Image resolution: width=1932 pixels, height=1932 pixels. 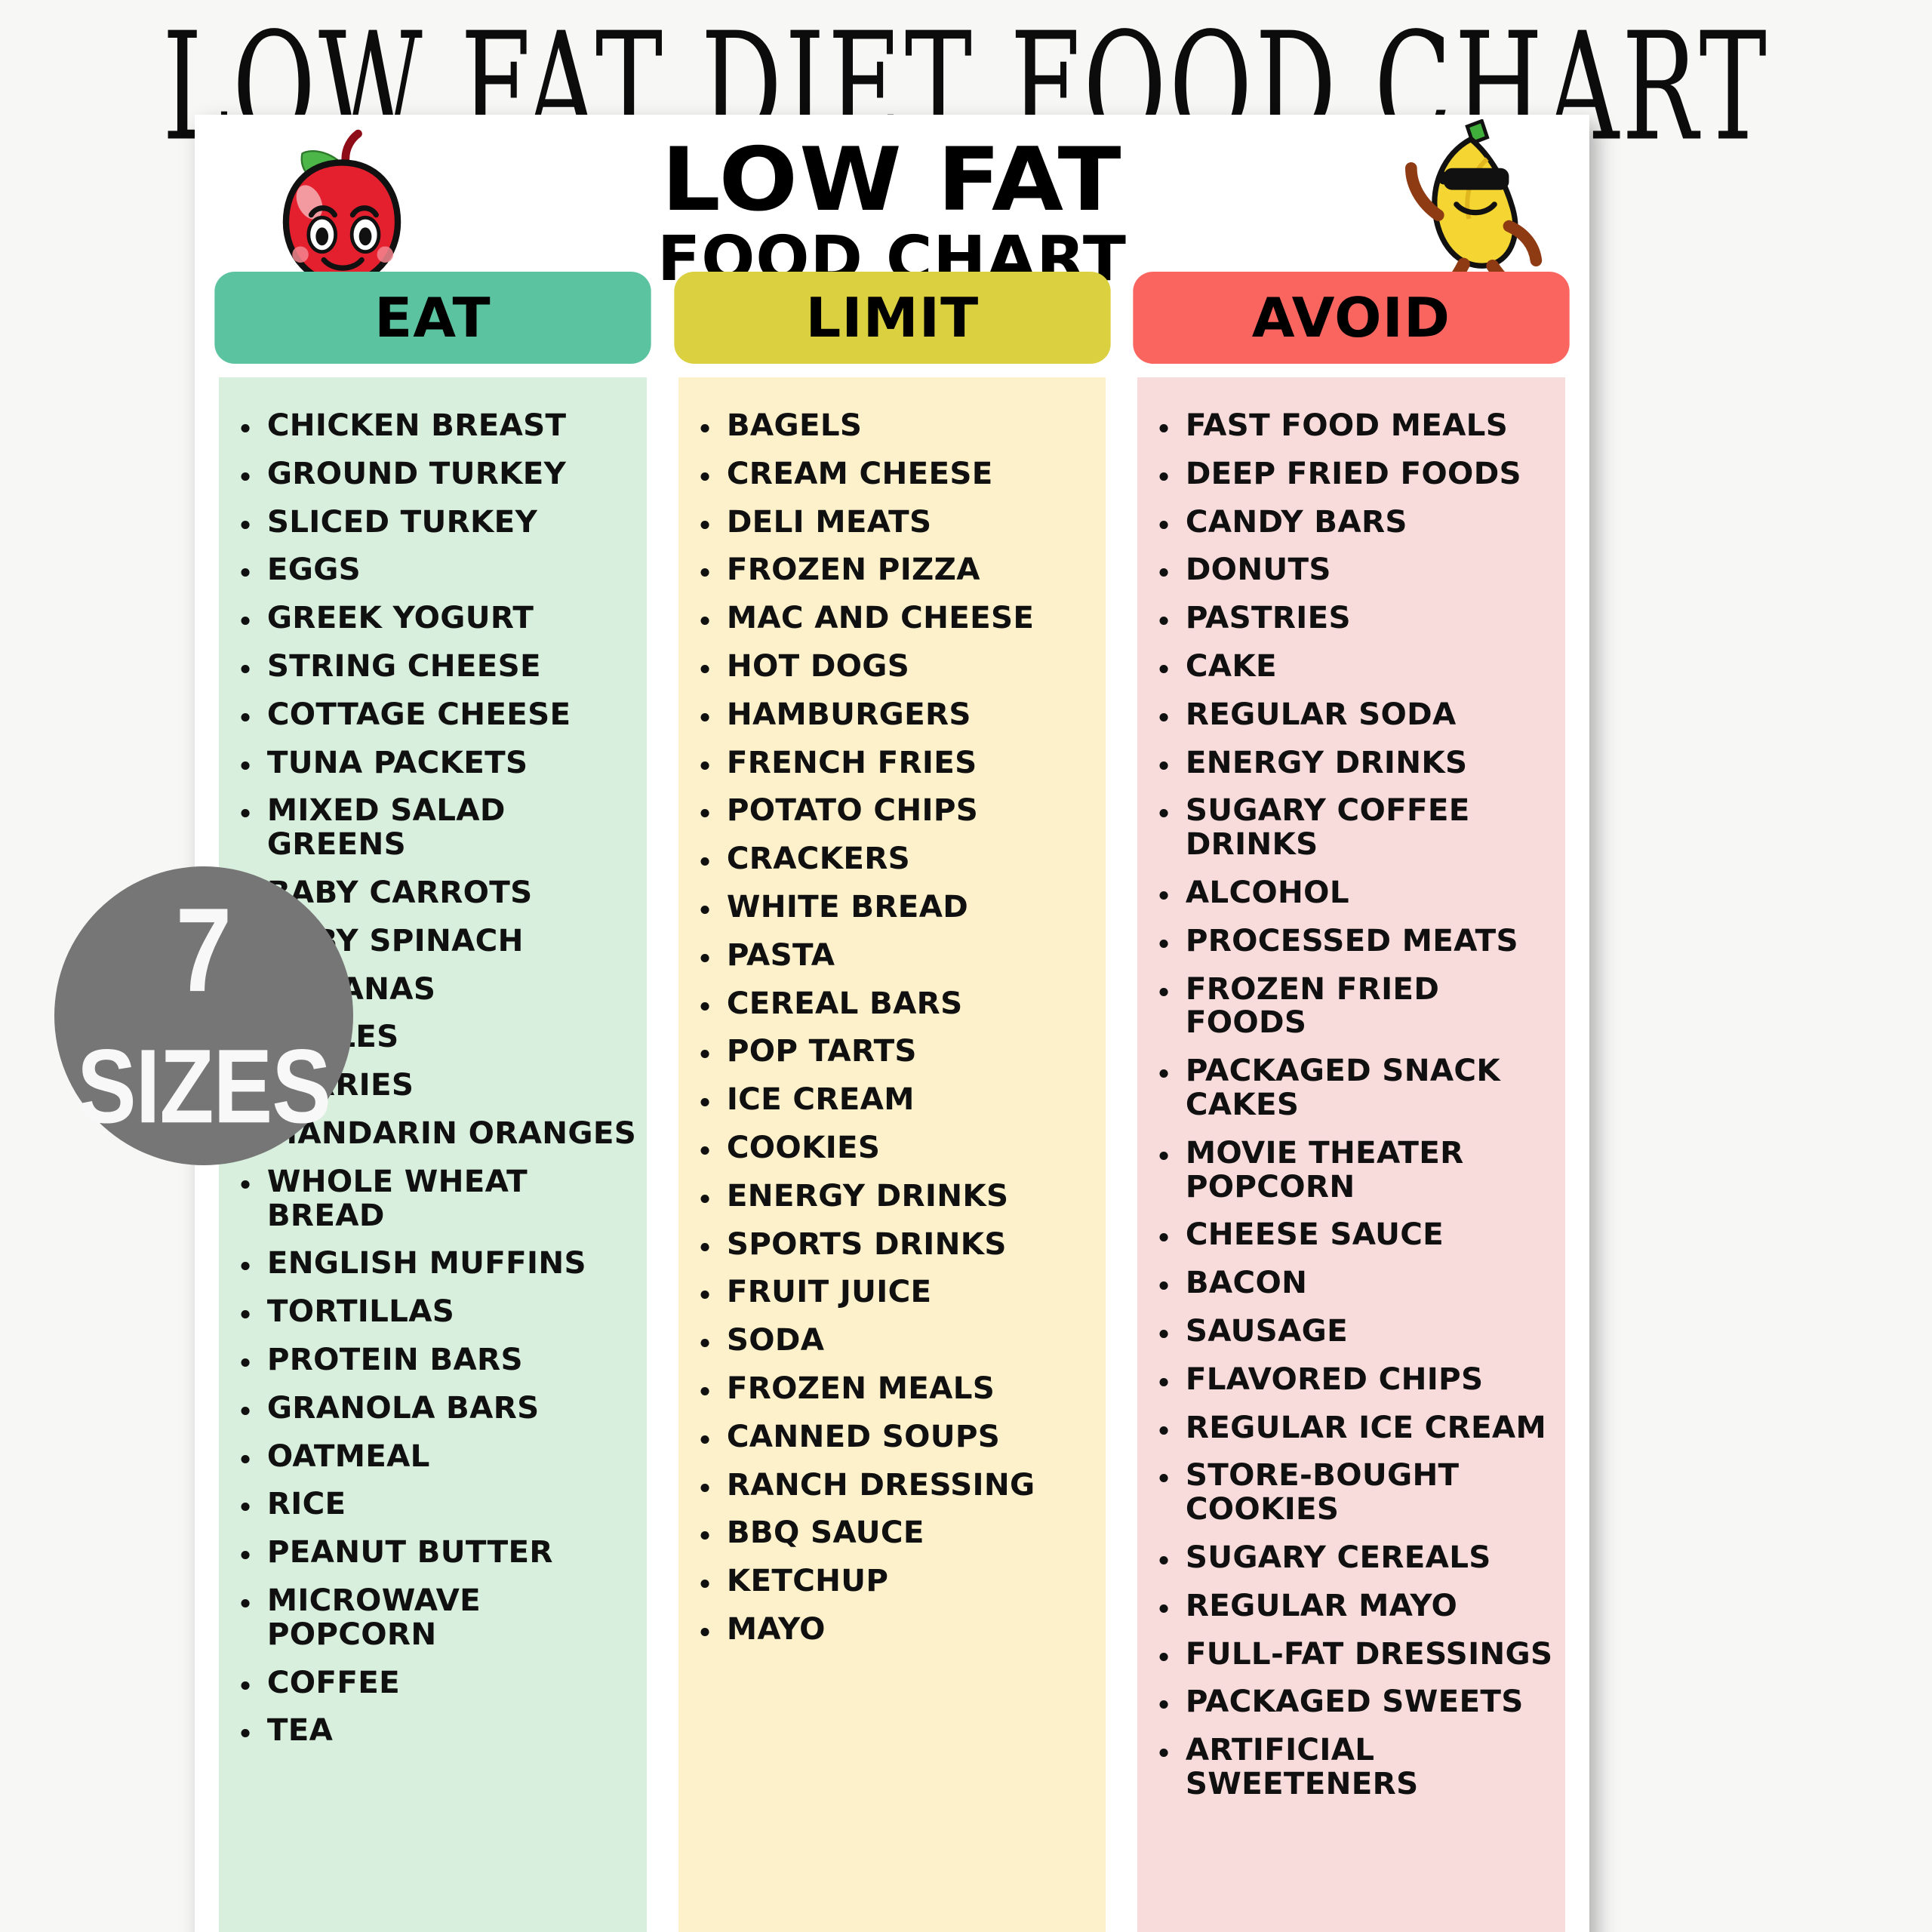 I want to click on food-item: FRUIT JUICE, so click(x=891, y=1292).